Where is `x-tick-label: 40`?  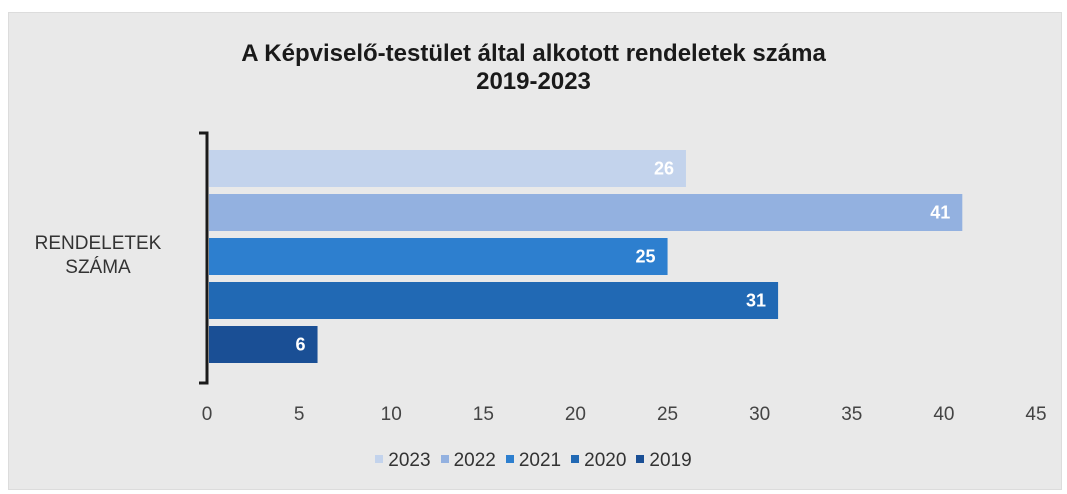 x-tick-label: 40 is located at coordinates (943, 414).